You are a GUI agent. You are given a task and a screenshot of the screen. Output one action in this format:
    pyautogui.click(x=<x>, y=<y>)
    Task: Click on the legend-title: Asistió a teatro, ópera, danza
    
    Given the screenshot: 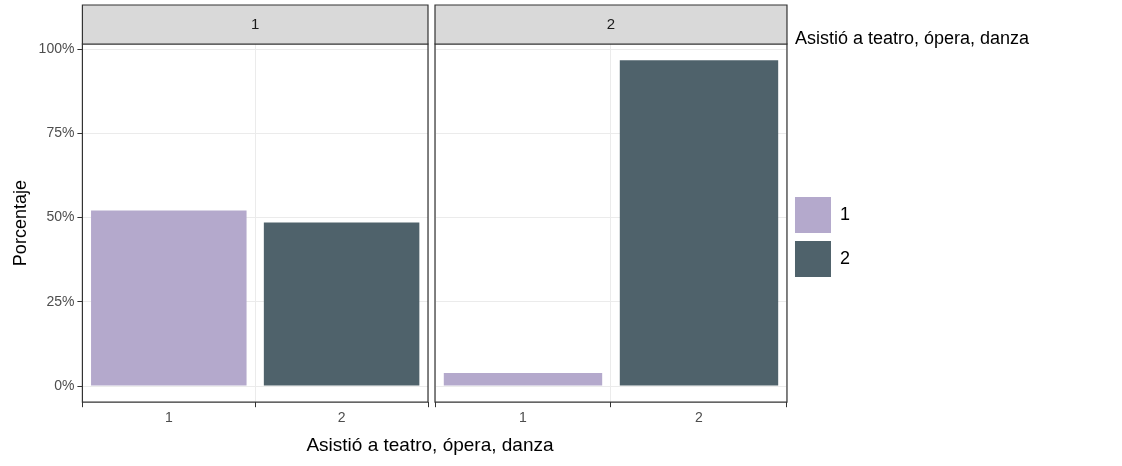 What is the action you would take?
    pyautogui.click(x=912, y=37)
    